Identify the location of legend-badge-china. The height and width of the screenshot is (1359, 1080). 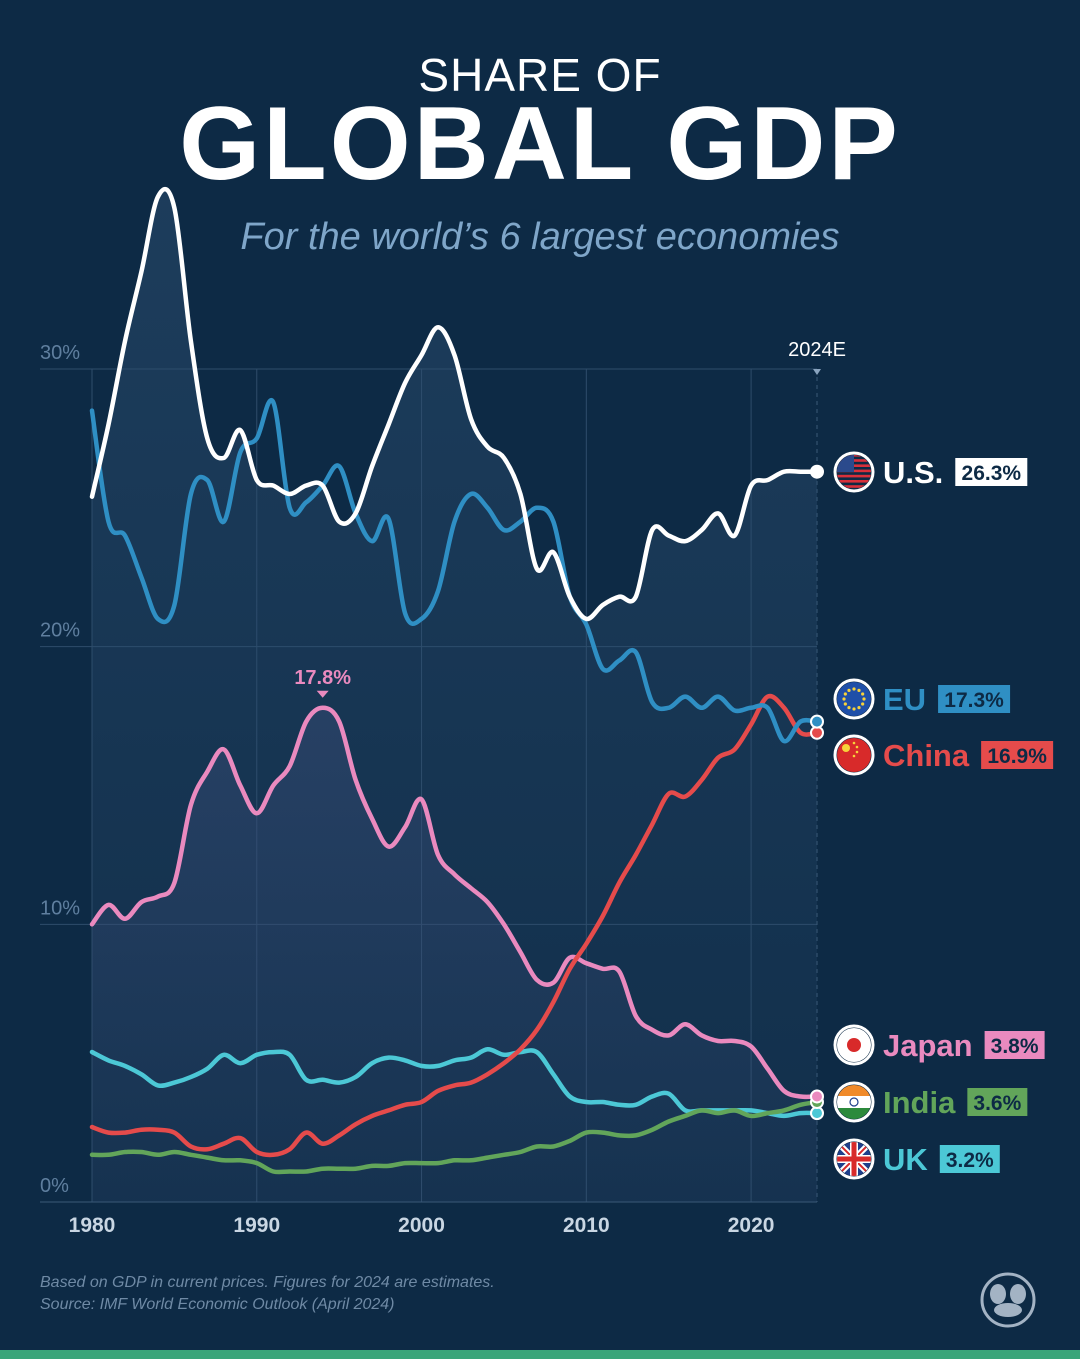
(1017, 755).